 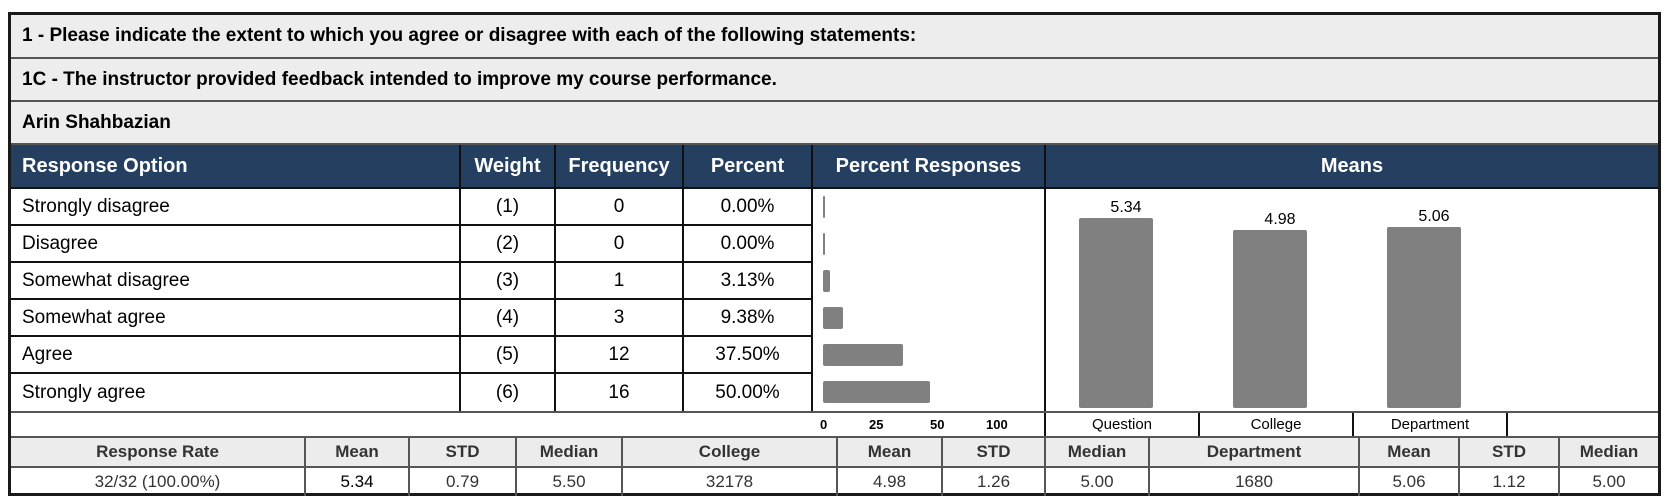 I want to click on instructor-name: Arin Shahbazian, so click(x=834, y=123).